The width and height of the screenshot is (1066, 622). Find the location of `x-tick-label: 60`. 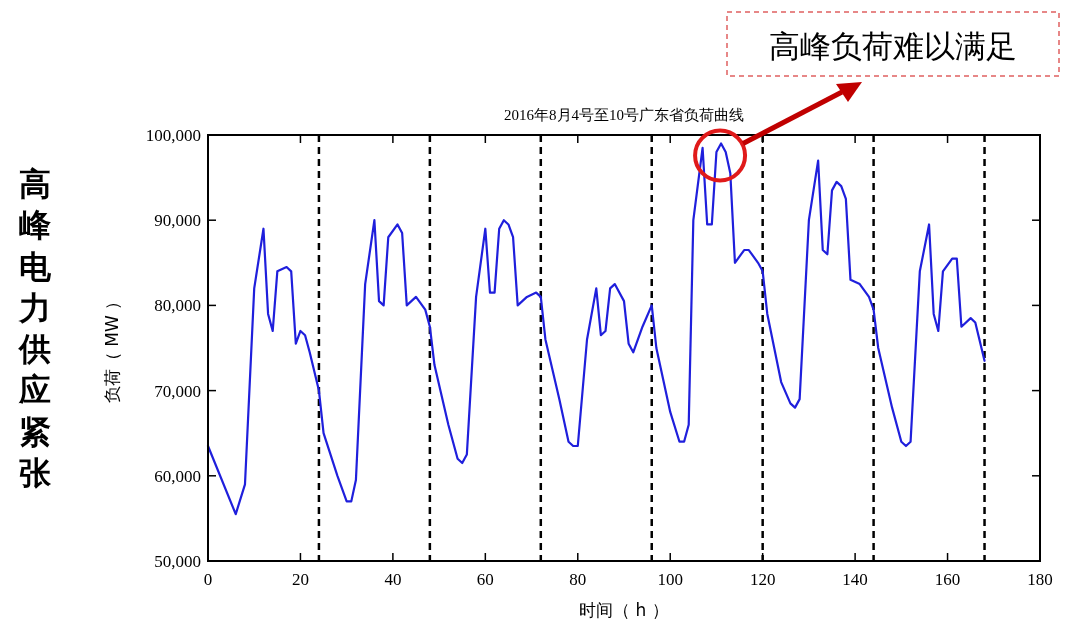

x-tick-label: 60 is located at coordinates (485, 579).